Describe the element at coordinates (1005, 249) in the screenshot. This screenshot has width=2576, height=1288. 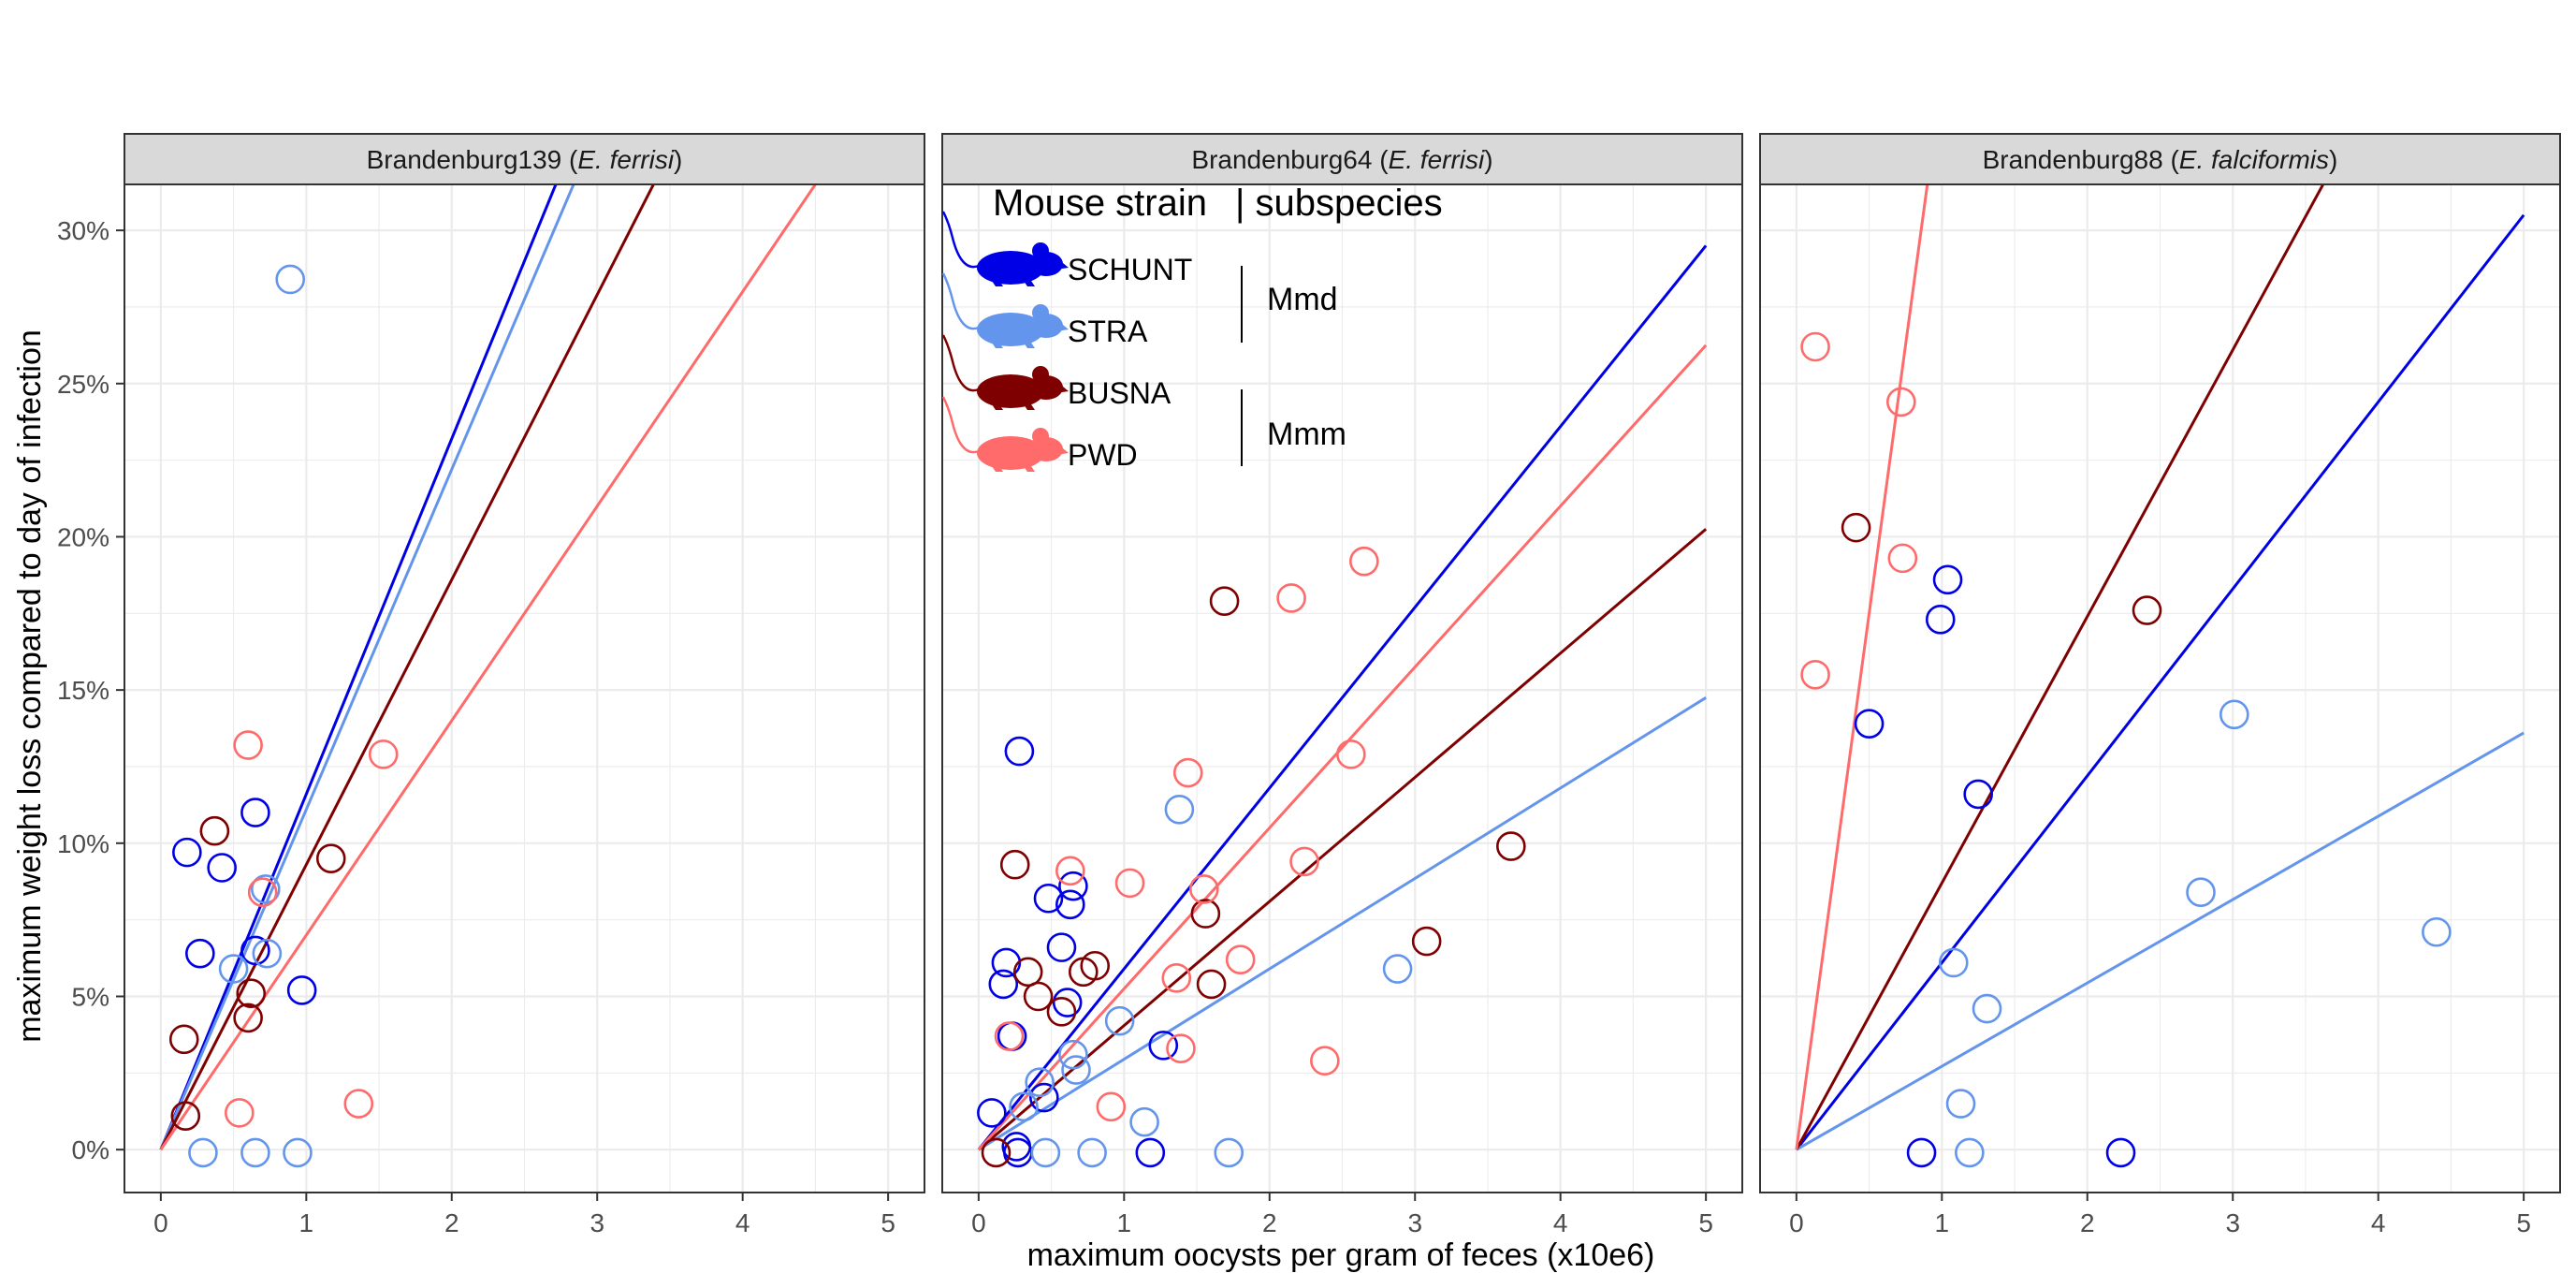
I see `mouse-silhouette-icon` at that location.